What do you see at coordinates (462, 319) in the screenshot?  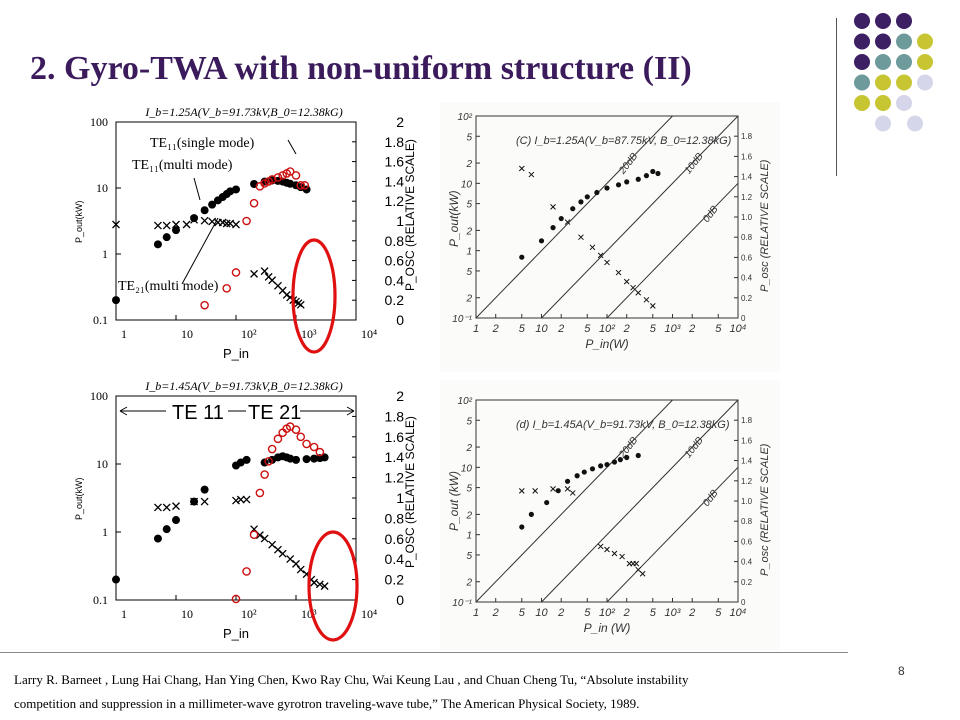 I see `y-tick-label: 10⁻¹` at bounding box center [462, 319].